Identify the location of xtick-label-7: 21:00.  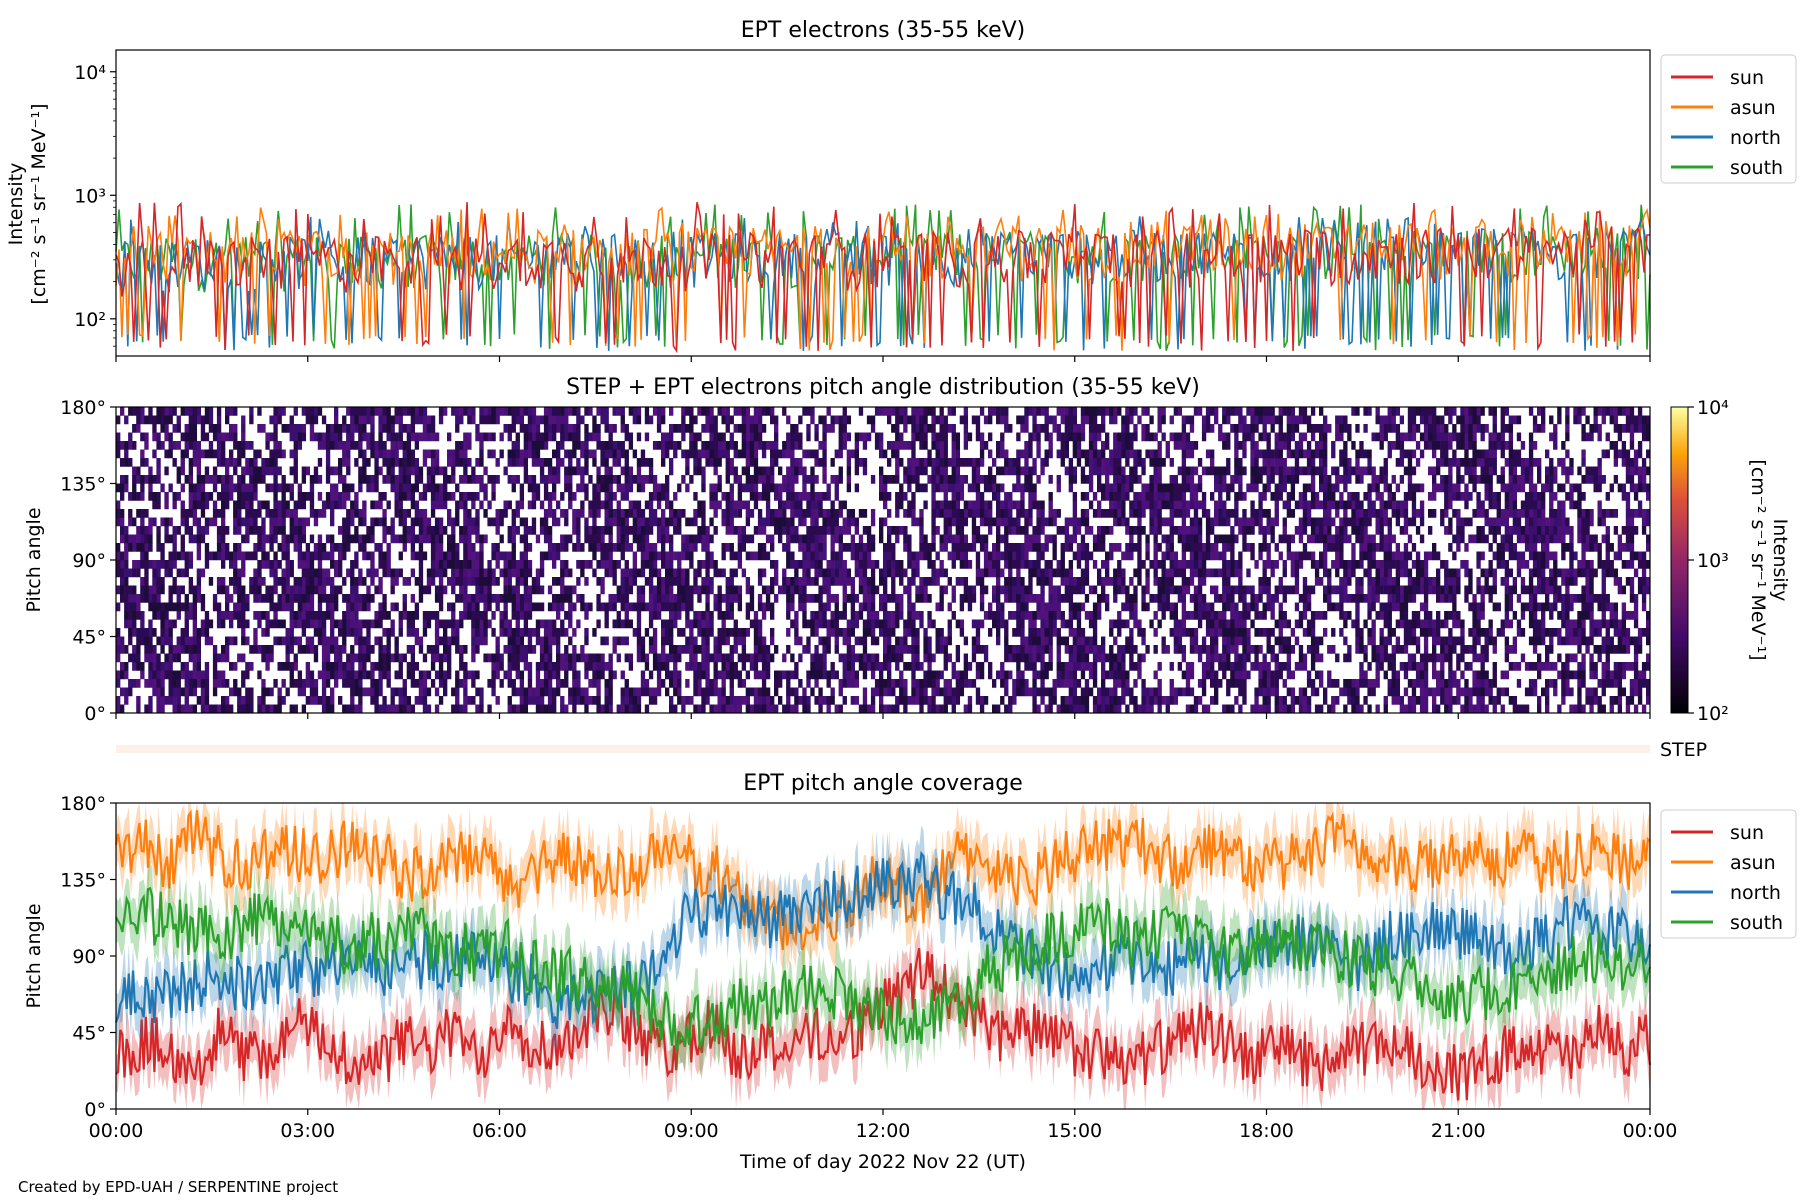
(1458, 1131).